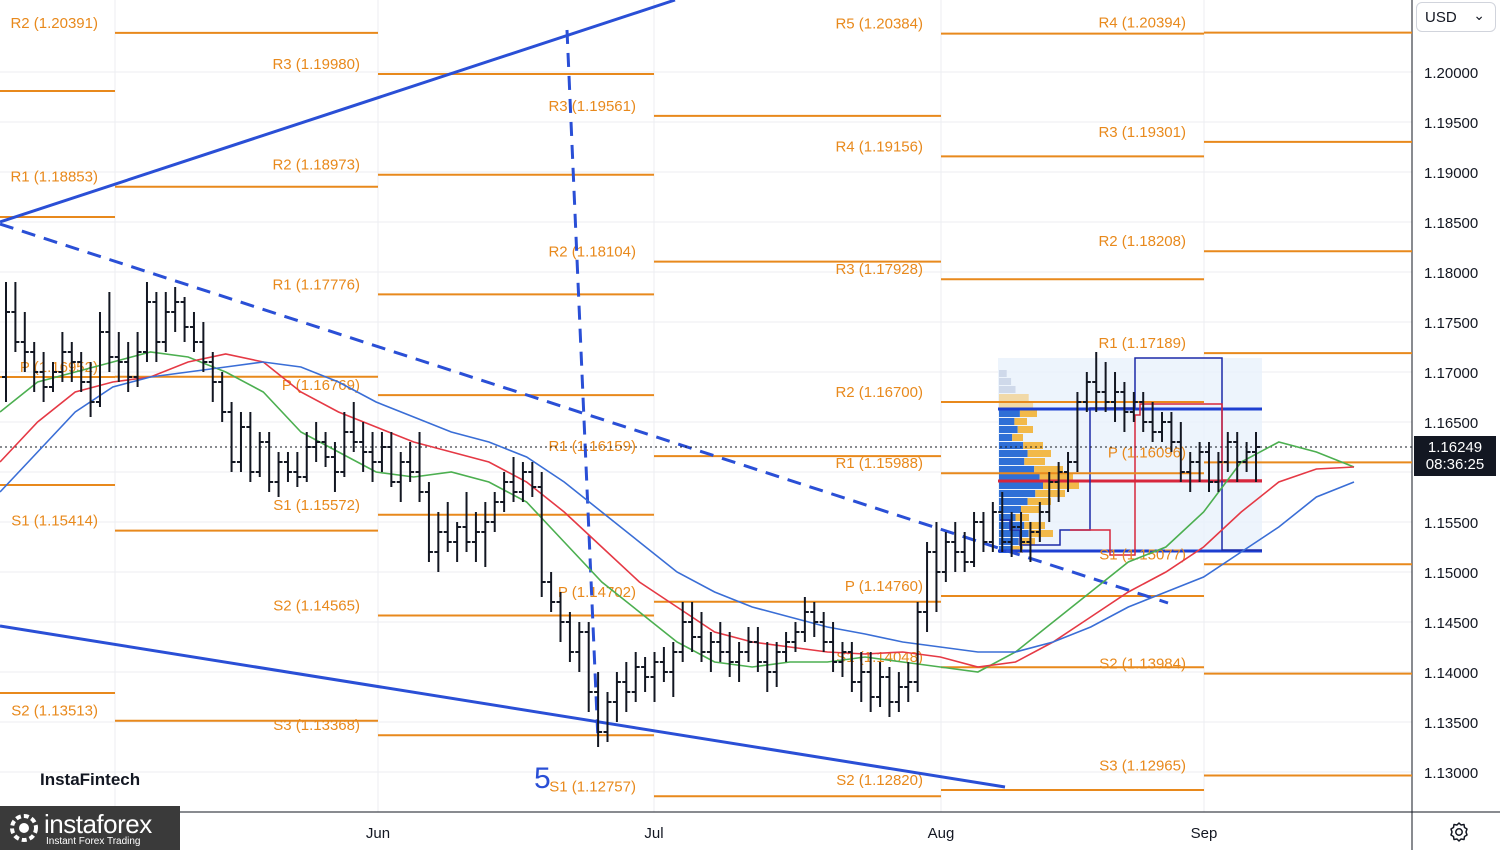 This screenshot has width=1500, height=850. Describe the element at coordinates (54, 177) in the screenshot. I see `pivot-label: R1 (1.18853)` at that location.